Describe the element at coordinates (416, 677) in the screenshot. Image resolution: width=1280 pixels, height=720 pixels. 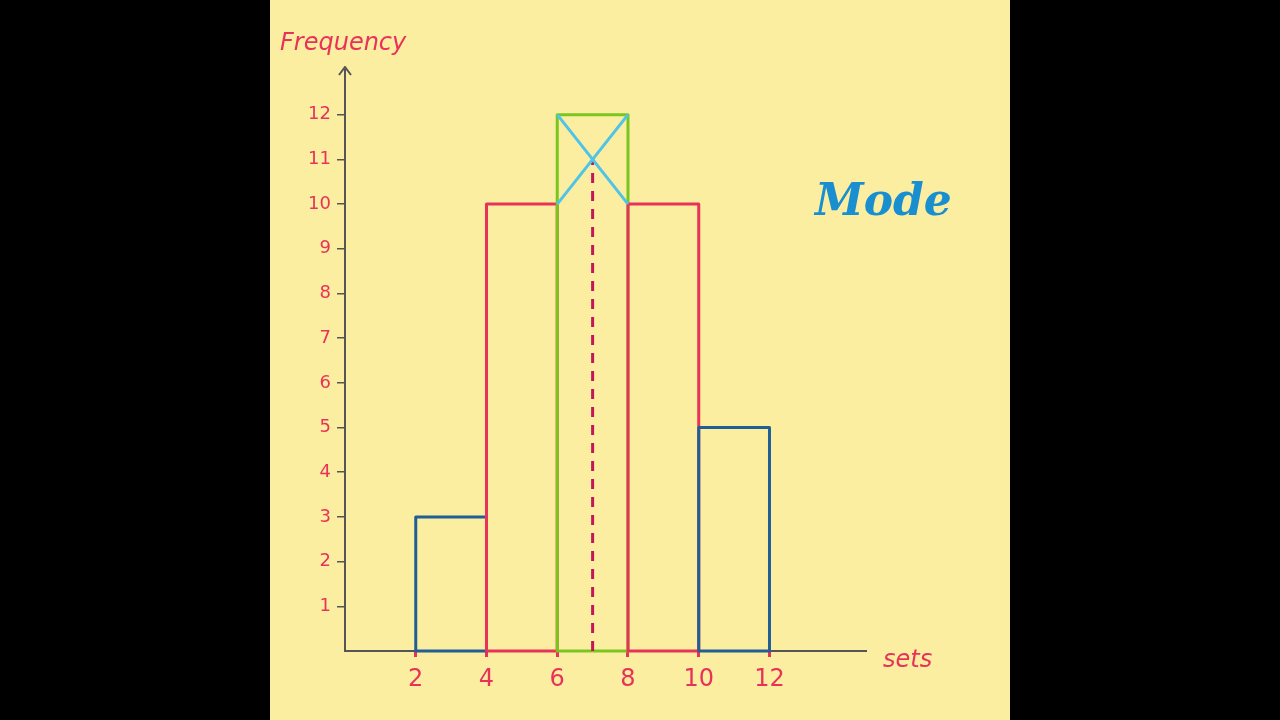
I see `x-tick-label: 2` at that location.